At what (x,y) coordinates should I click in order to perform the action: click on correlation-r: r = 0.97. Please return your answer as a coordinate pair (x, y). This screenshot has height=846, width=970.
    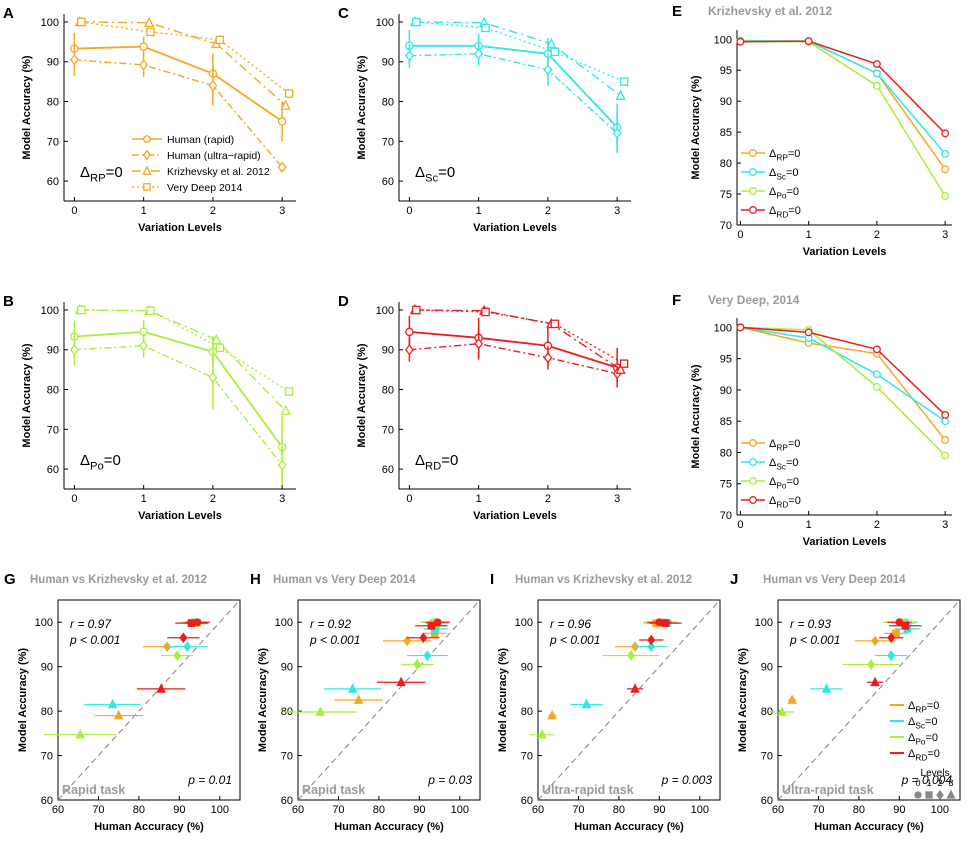
    Looking at the image, I should click on (91, 624).